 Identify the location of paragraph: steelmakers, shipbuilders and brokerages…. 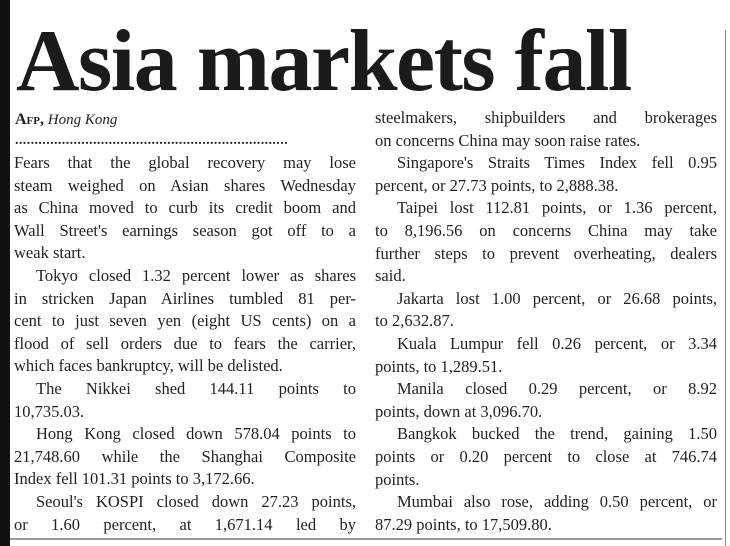
(546, 129).